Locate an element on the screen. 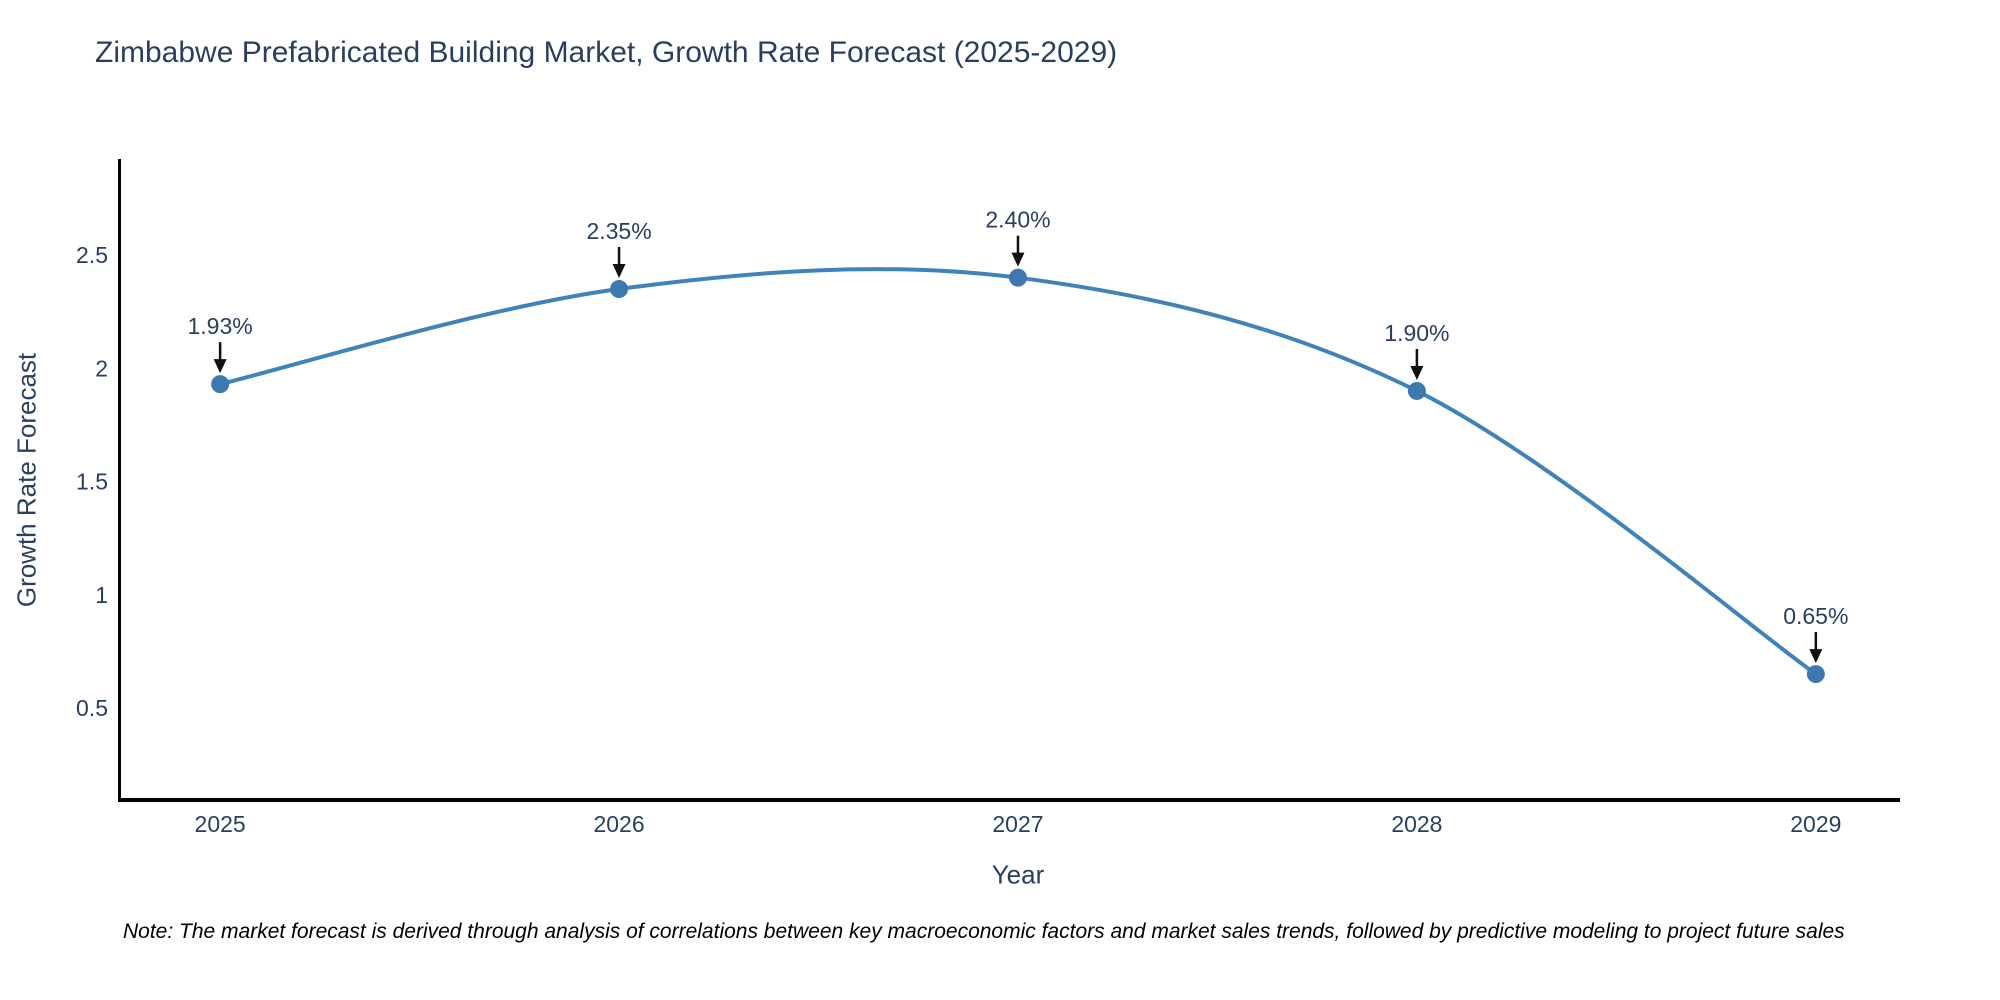 The height and width of the screenshot is (1000, 2000). y-tick-label: 2.5 is located at coordinates (92, 255).